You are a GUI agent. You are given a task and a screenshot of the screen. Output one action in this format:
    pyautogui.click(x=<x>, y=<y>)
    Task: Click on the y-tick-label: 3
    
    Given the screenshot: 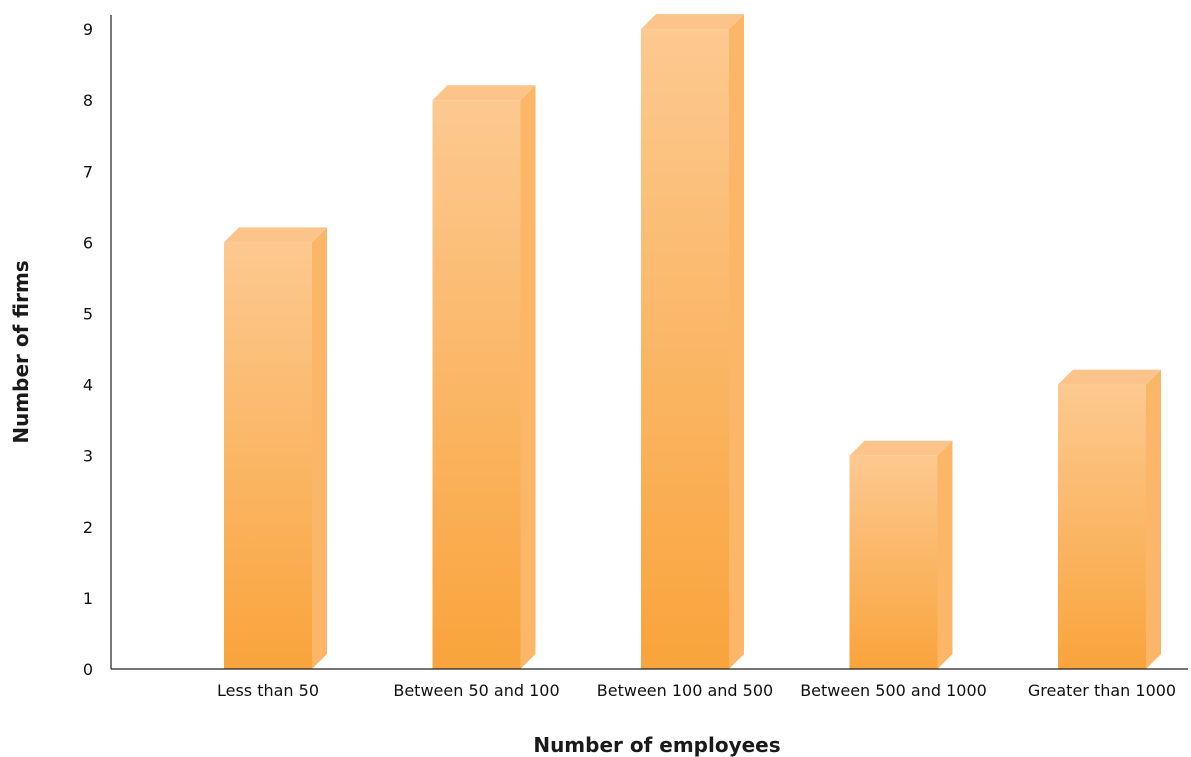 What is the action you would take?
    pyautogui.click(x=88, y=456)
    